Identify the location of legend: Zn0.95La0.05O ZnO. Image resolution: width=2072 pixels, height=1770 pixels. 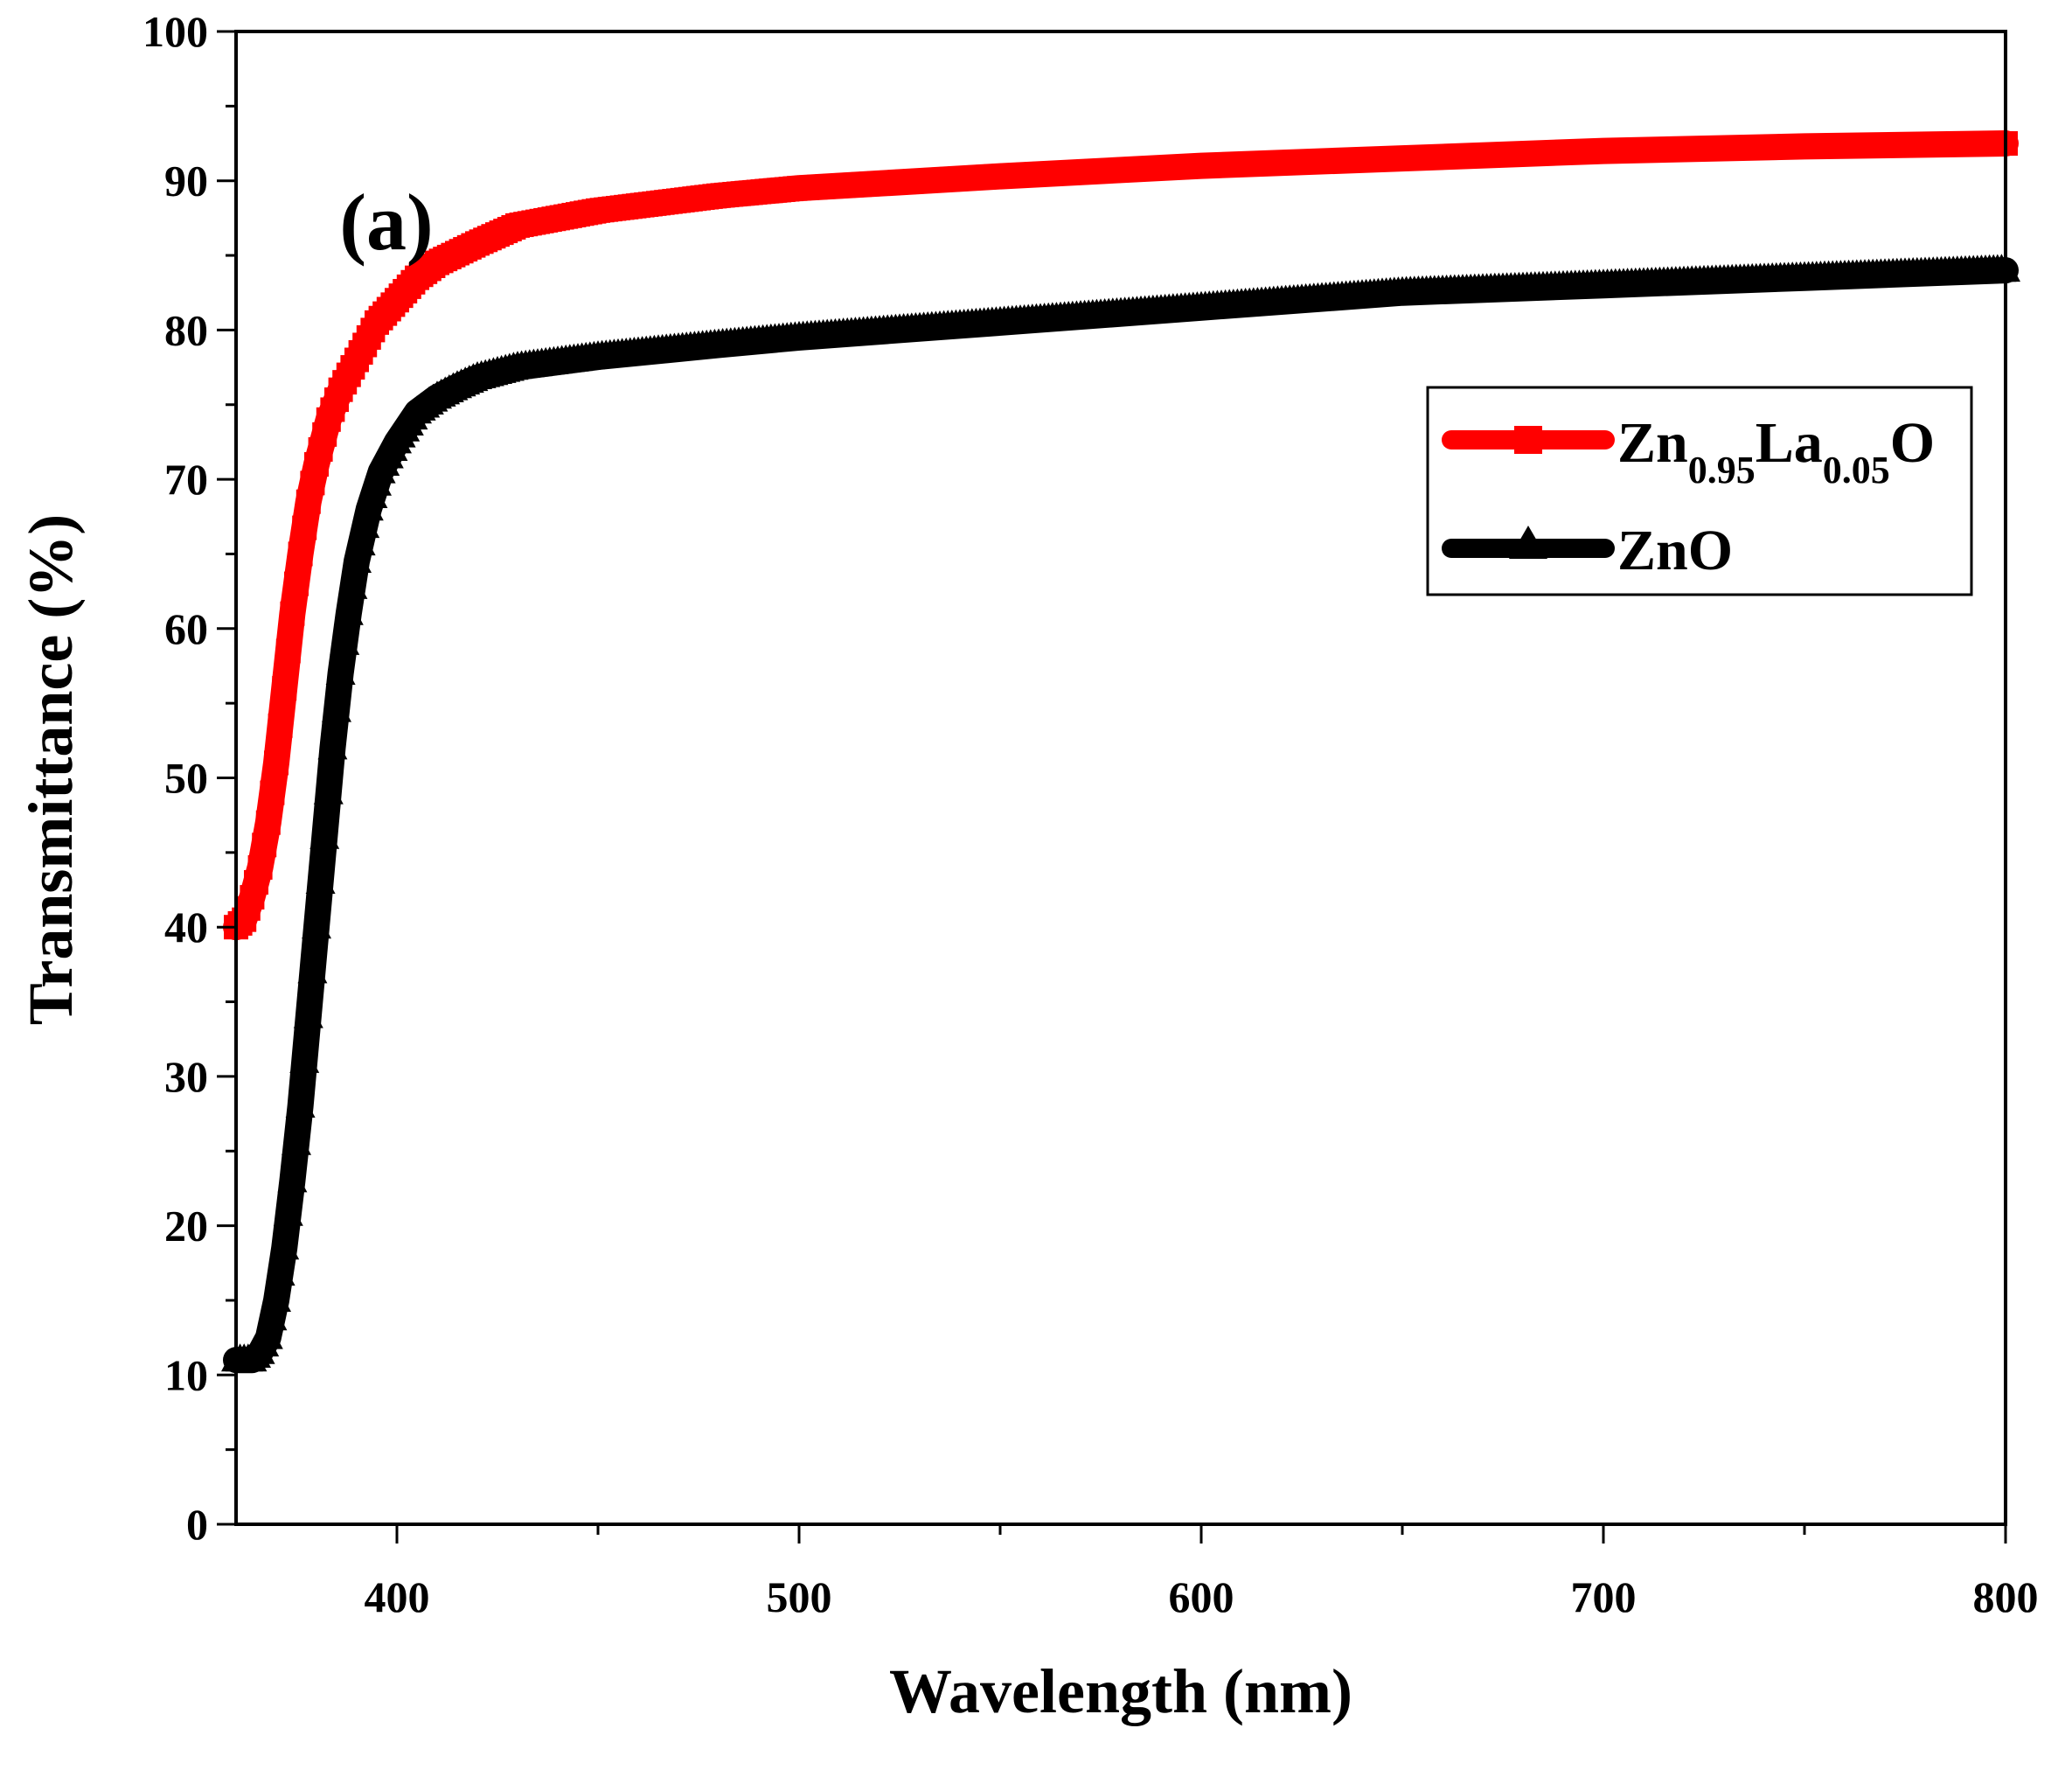
(1699, 491).